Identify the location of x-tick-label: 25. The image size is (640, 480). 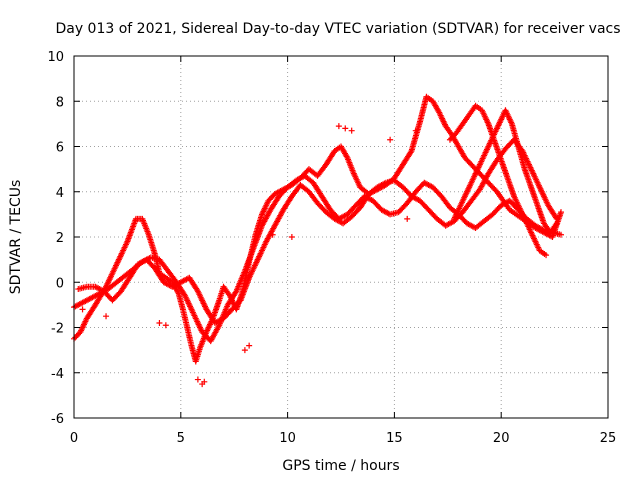
(608, 438).